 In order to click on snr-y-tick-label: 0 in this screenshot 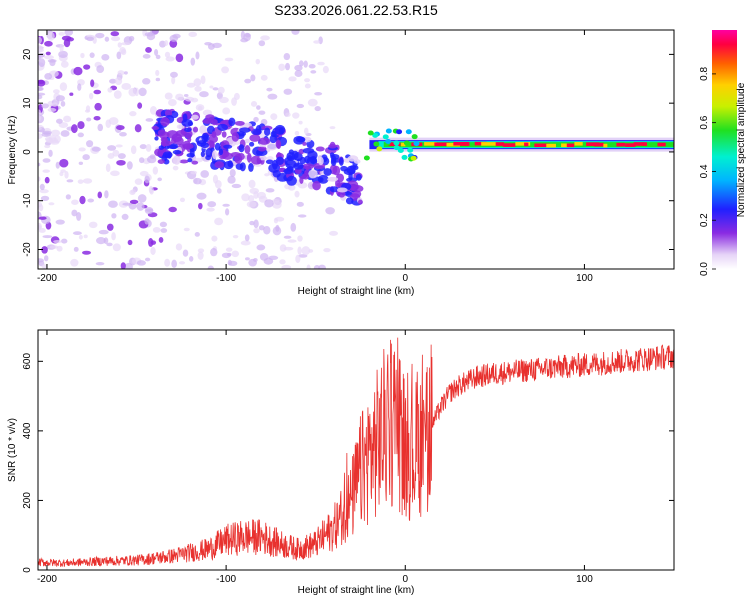, I will do `click(27, 570)`.